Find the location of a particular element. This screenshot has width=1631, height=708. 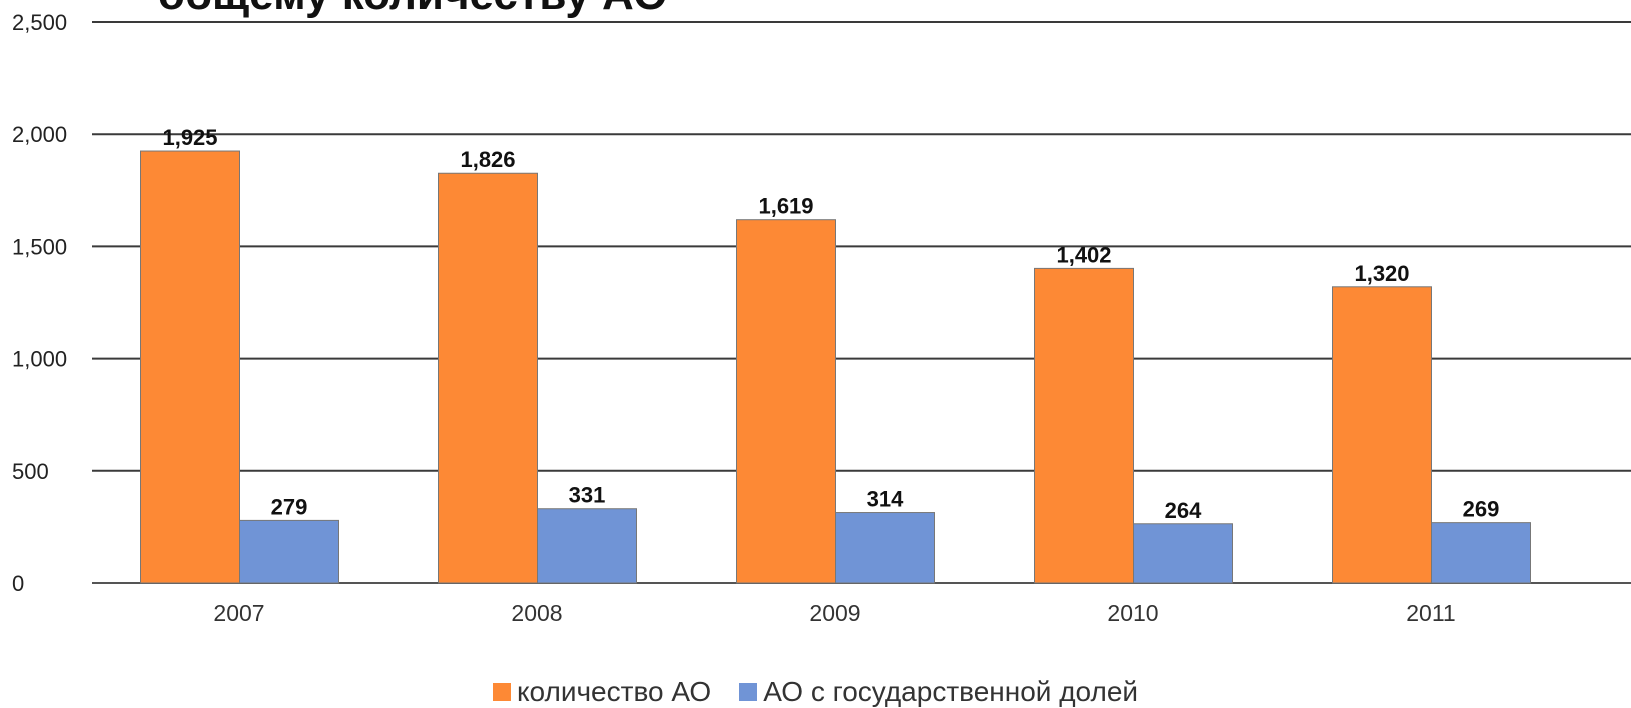

y-tick-label: 500 is located at coordinates (30, 471).